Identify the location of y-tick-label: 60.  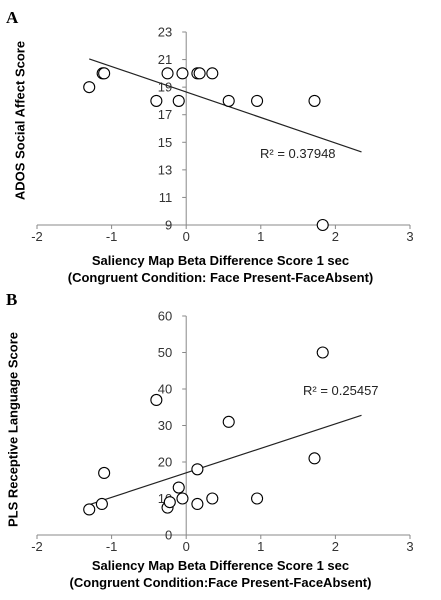
(165, 316).